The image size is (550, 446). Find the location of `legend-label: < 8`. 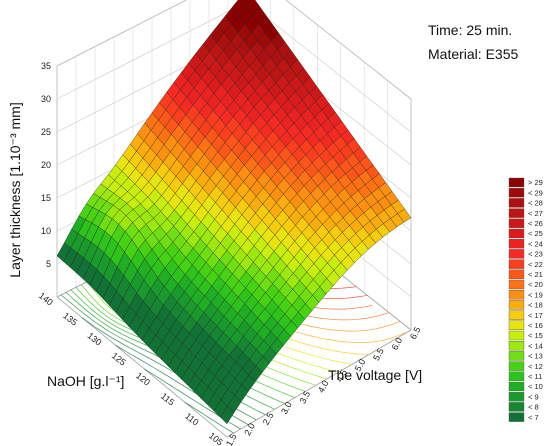

legend-label: < 8 is located at coordinates (533, 407).